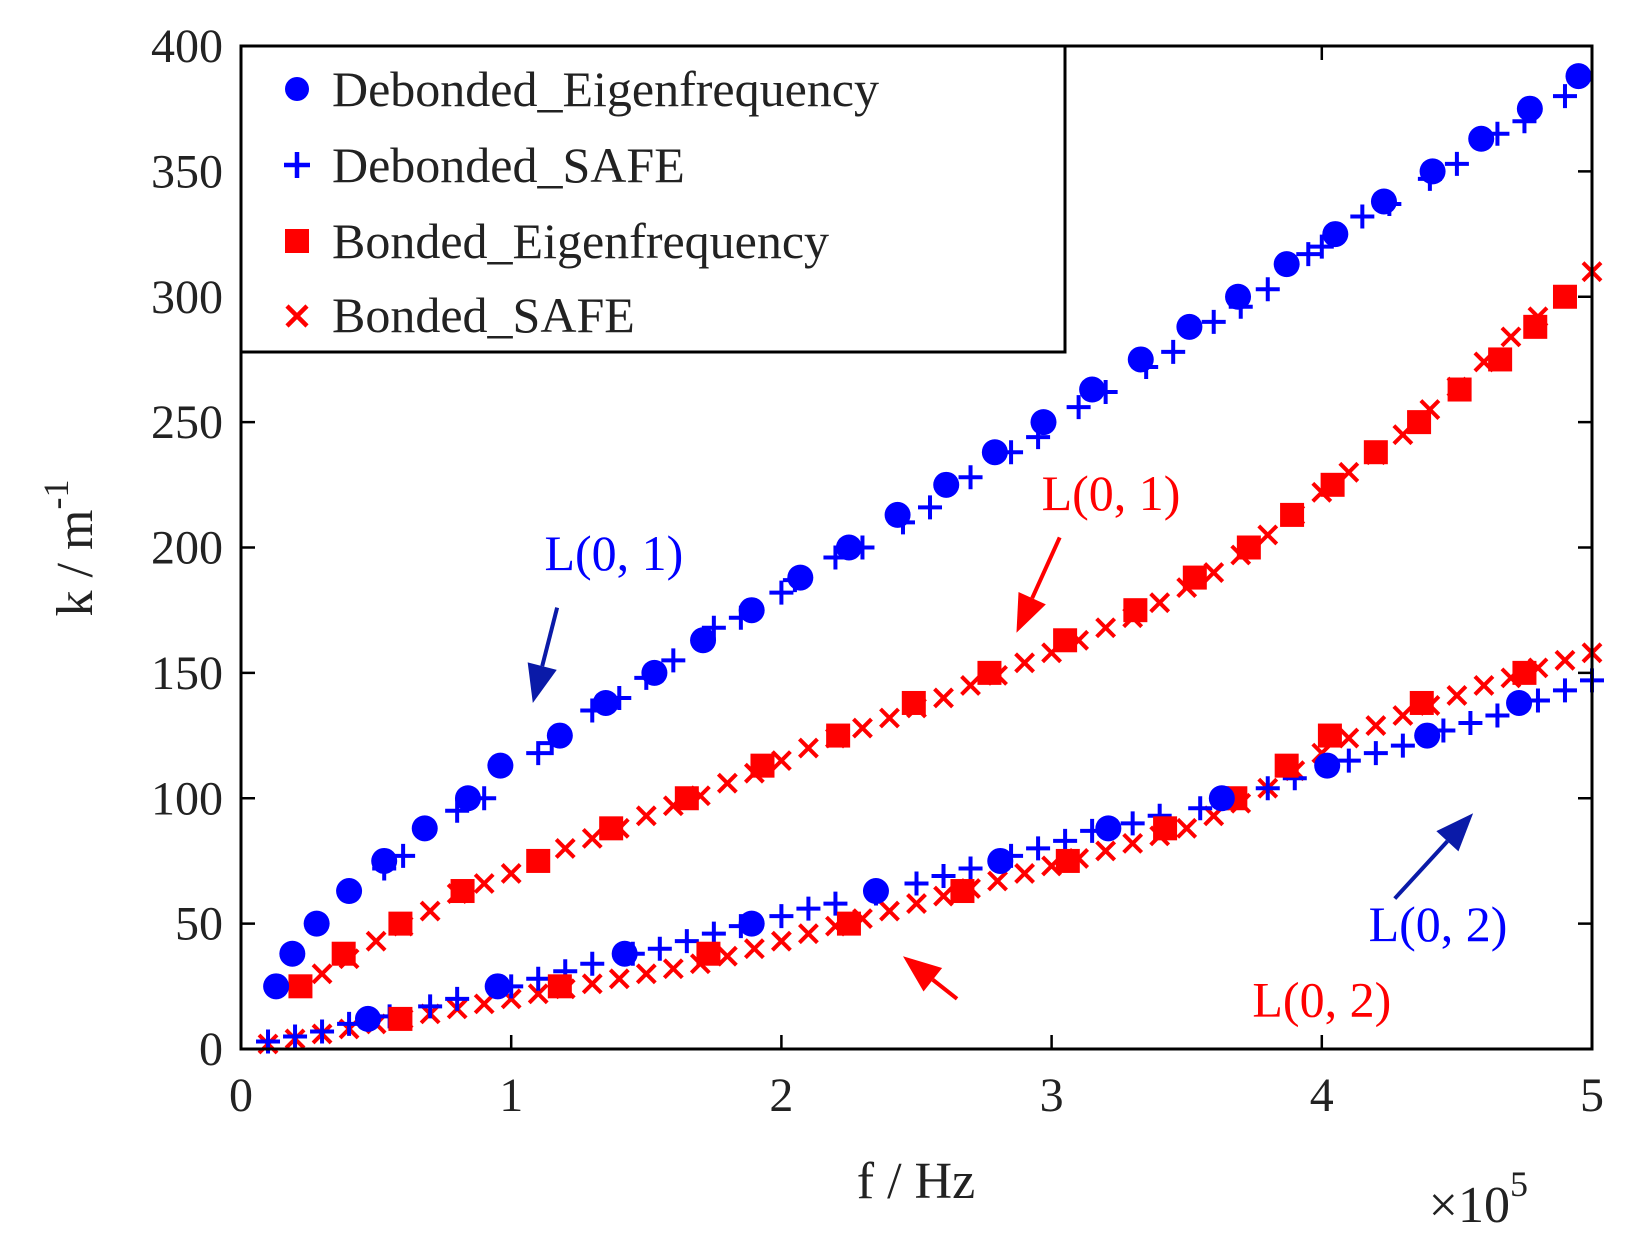  Describe the element at coordinates (483, 315) in the screenshot. I see `legend-label: Bonded_SAFE` at that location.